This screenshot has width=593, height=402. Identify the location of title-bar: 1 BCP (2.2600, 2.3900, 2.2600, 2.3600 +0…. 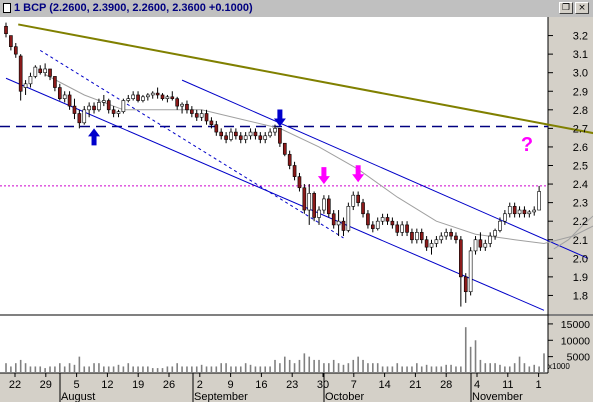
(296, 9).